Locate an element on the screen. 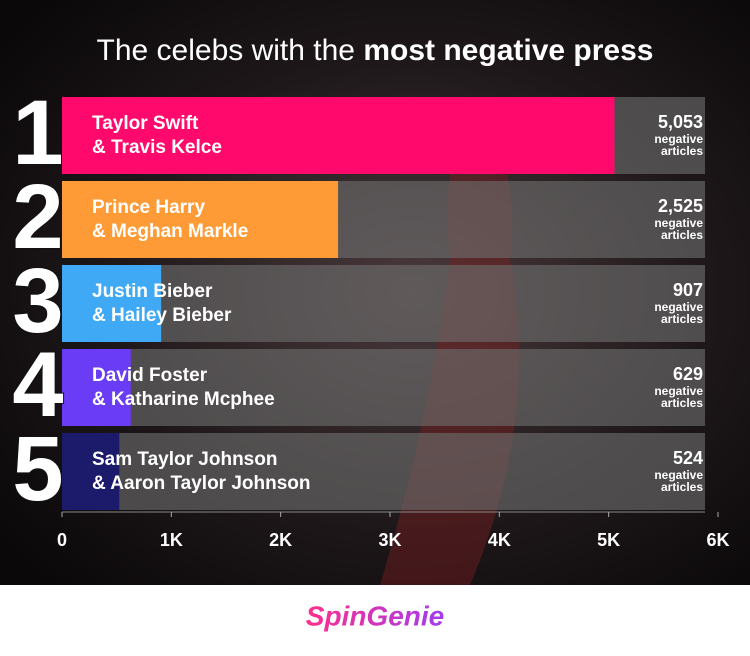  title-lead: The celebs with the is located at coordinates (226, 50).